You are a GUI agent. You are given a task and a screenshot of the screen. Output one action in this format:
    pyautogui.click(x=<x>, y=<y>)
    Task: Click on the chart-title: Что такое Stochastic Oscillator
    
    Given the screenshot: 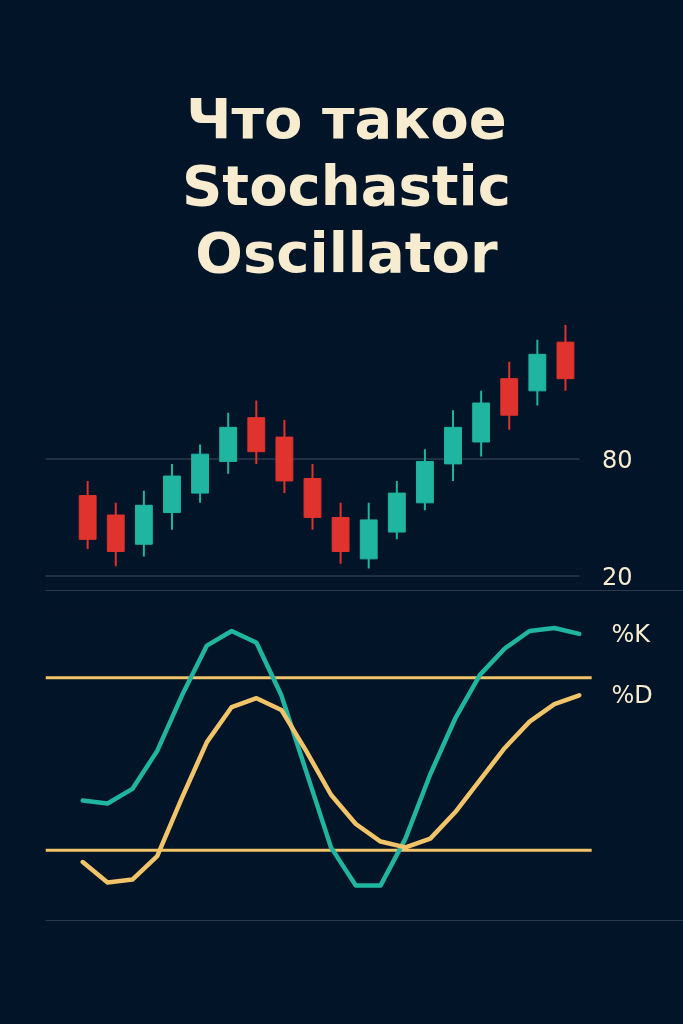 What is the action you would take?
    pyautogui.click(x=346, y=186)
    